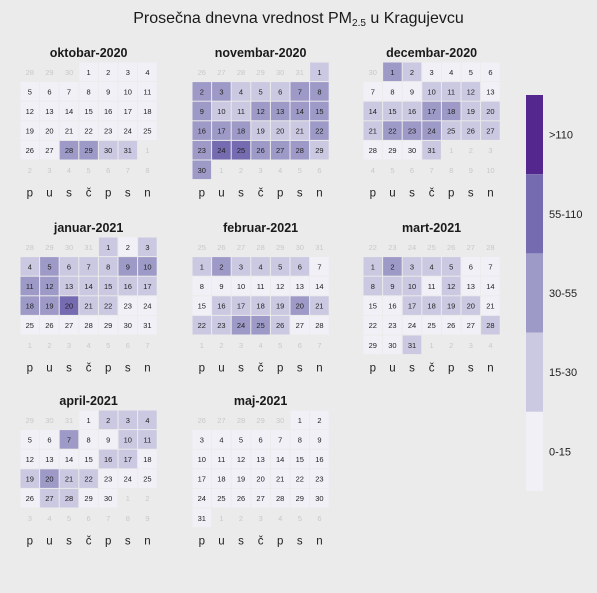 The image size is (597, 593). Describe the element at coordinates (49, 131) in the screenshot. I see `day-label: 20` at that location.